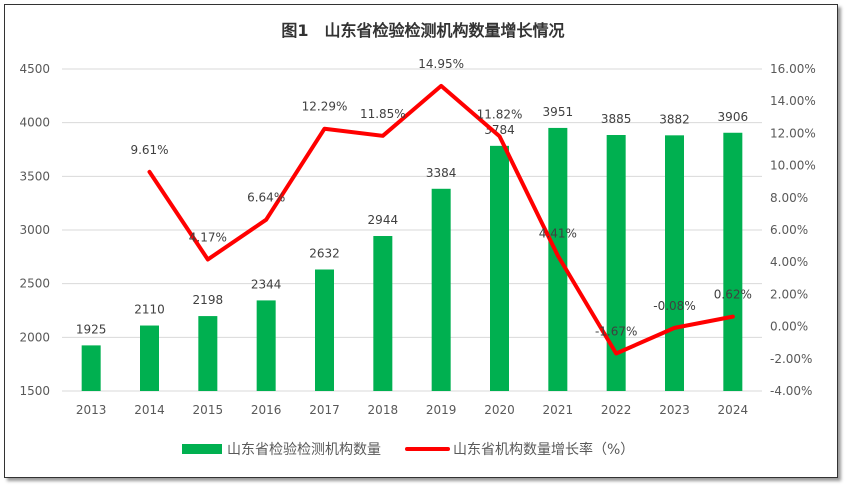 The width and height of the screenshot is (846, 488). Describe the element at coordinates (208, 300) in the screenshot. I see `bar-data-label: 2198` at that location.